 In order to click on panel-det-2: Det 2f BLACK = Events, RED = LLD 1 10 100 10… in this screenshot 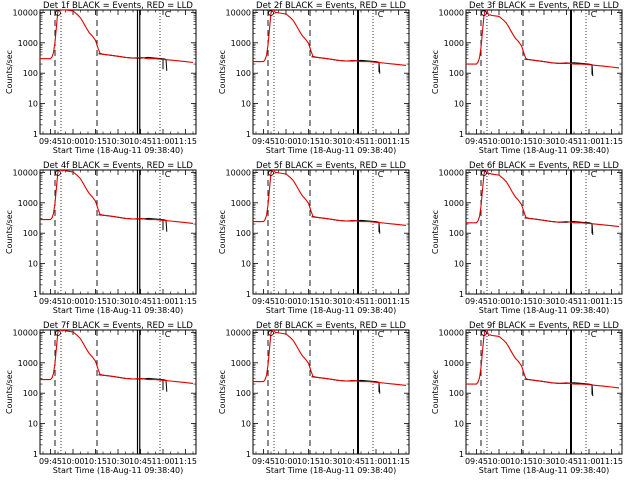, I will do `click(314, 78)`.